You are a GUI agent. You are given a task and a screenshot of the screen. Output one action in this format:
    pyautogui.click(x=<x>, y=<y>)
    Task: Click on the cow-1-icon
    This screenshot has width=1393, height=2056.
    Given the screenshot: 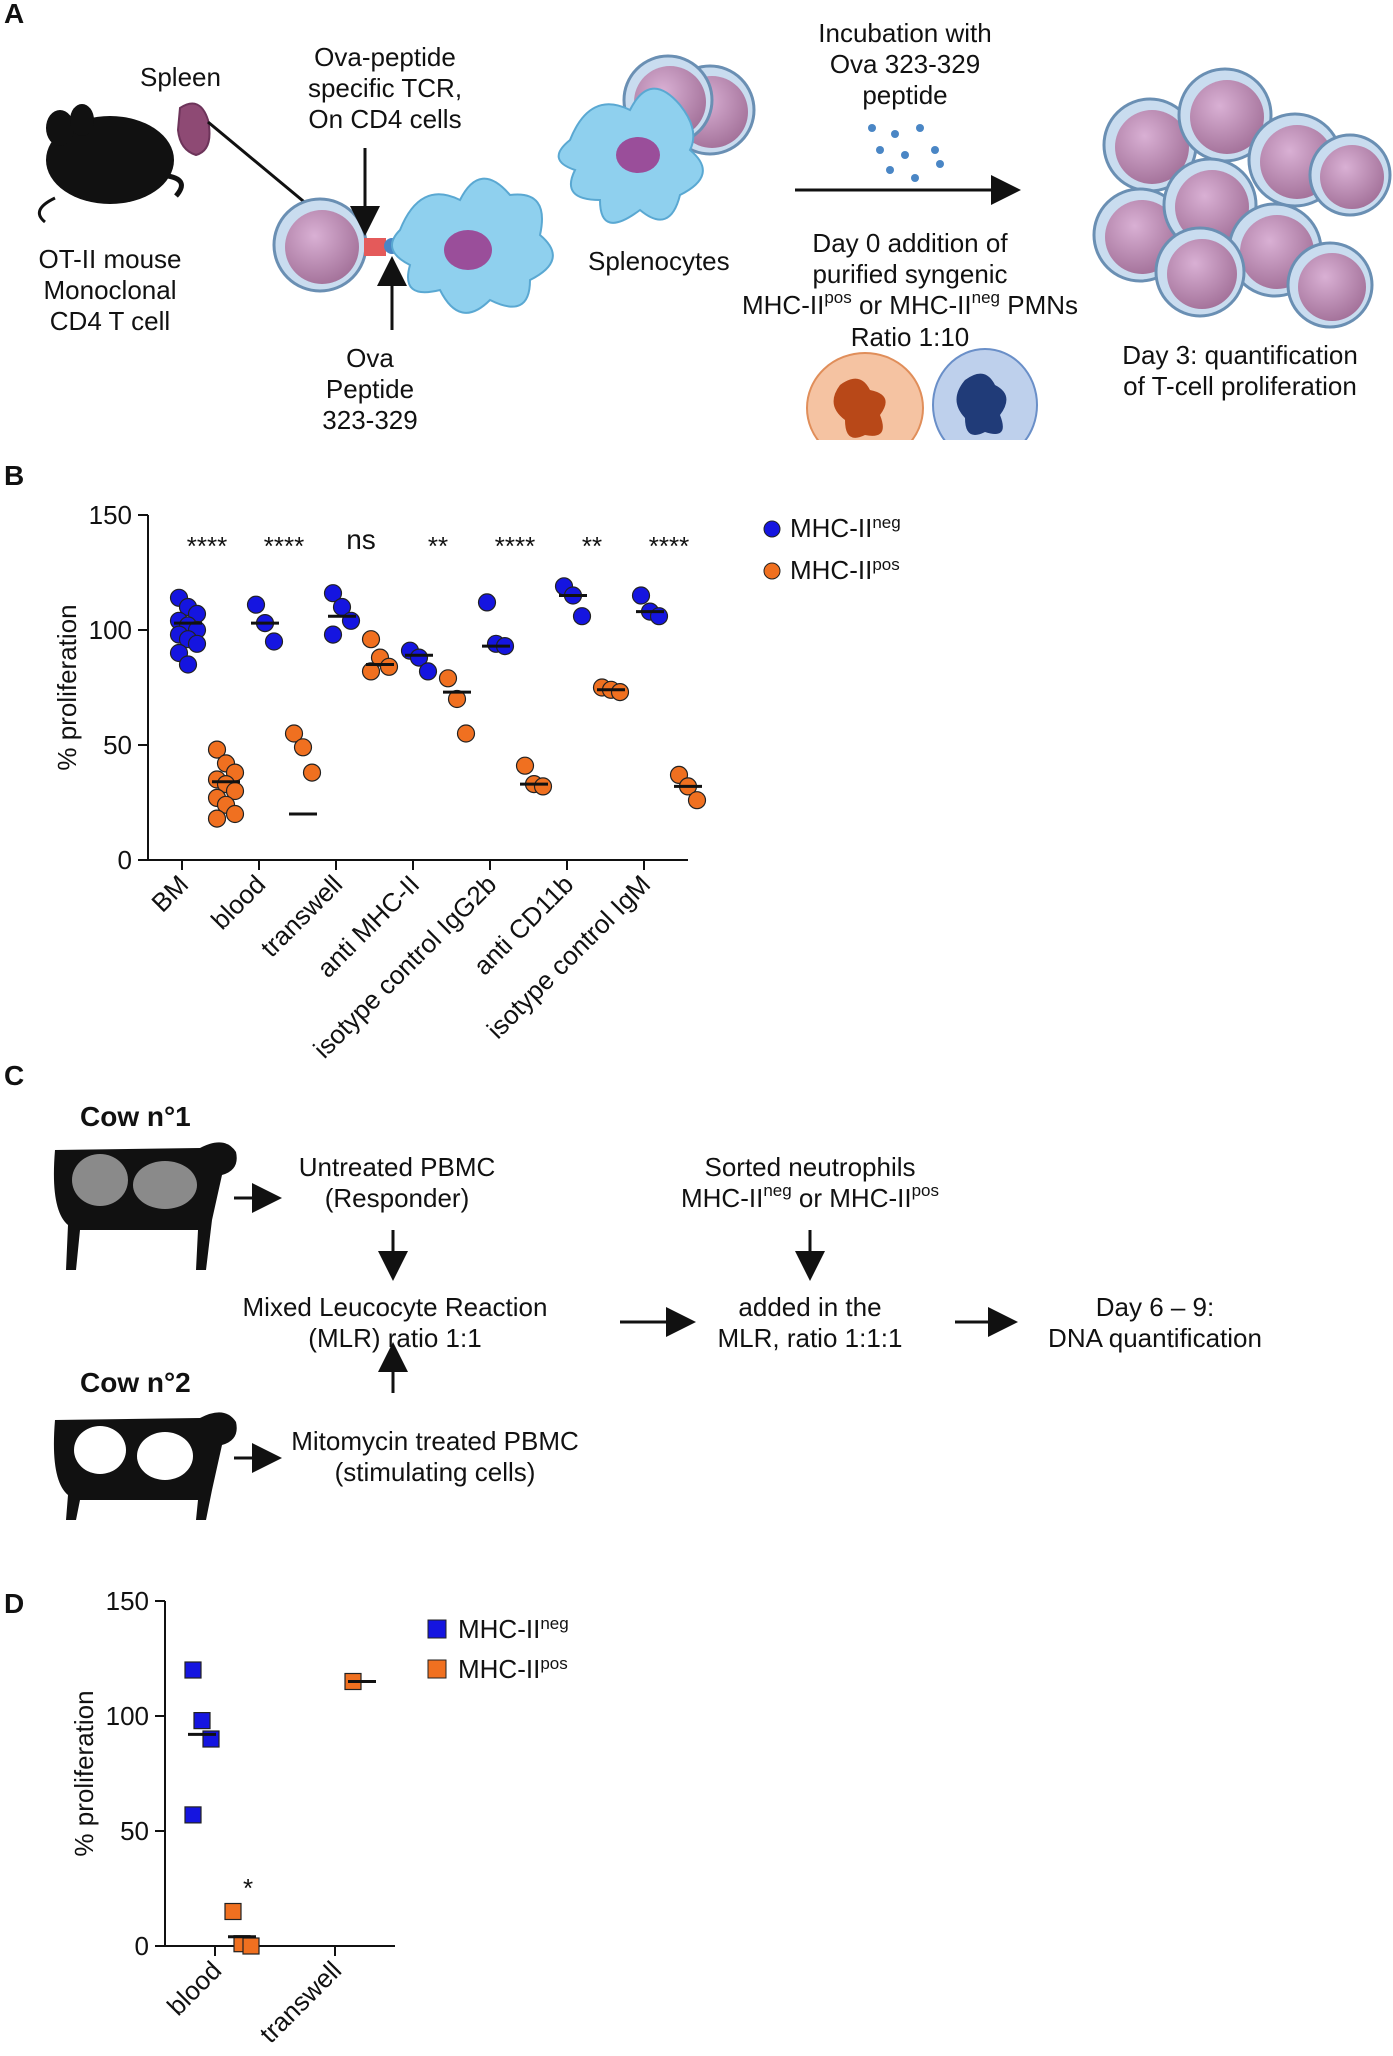 What is the action you would take?
    pyautogui.click(x=145, y=1206)
    